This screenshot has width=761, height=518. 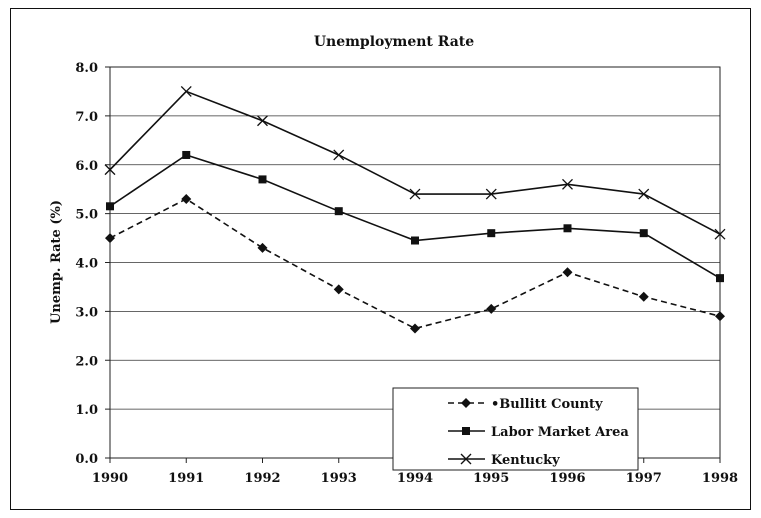 What do you see at coordinates (86, 166) in the screenshot?
I see `y-tick-label: 6.0` at bounding box center [86, 166].